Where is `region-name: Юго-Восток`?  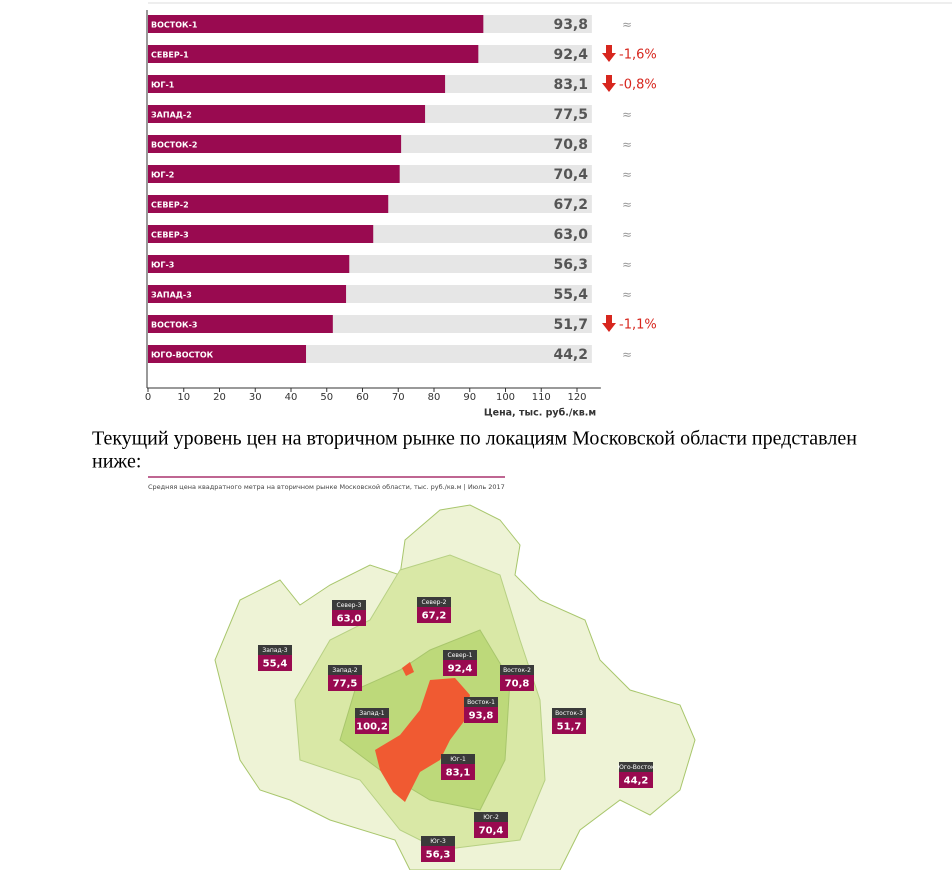 region-name: Юго-Восток is located at coordinates (636, 767).